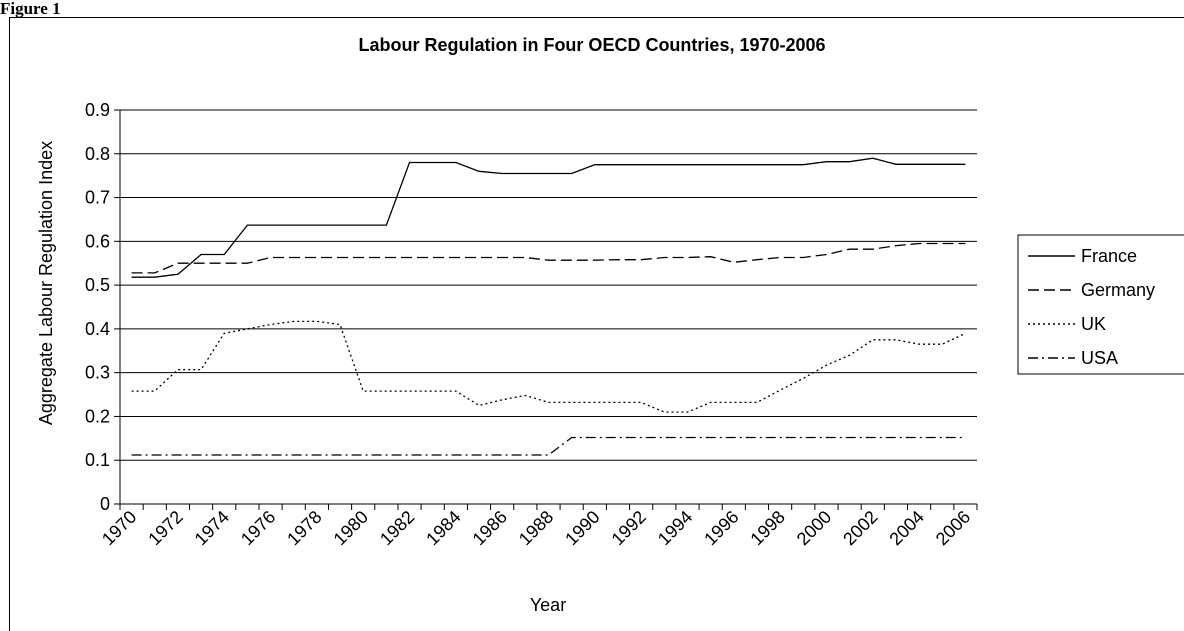  What do you see at coordinates (97, 285) in the screenshot?
I see `y-tick-label: 0.5` at bounding box center [97, 285].